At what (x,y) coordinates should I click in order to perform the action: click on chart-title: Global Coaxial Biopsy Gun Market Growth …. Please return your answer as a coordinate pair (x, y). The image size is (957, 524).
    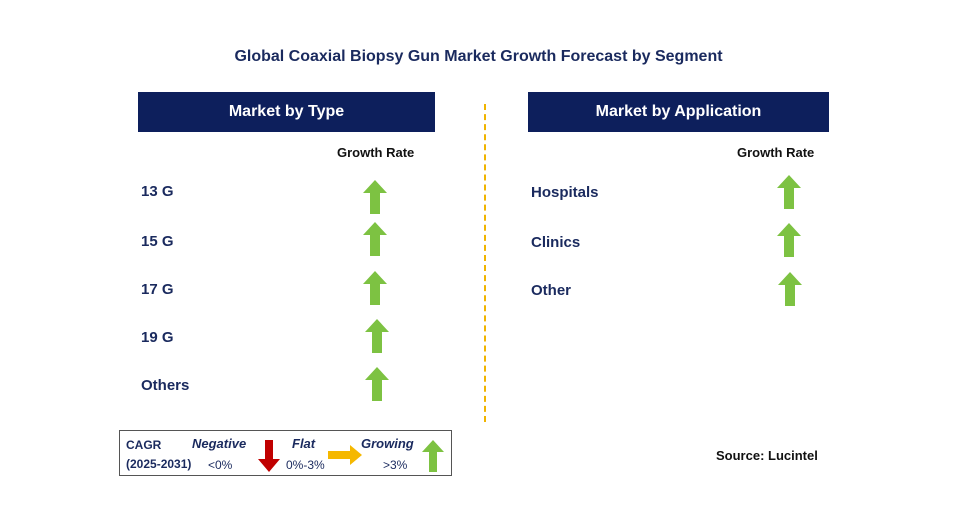
    Looking at the image, I should click on (478, 56).